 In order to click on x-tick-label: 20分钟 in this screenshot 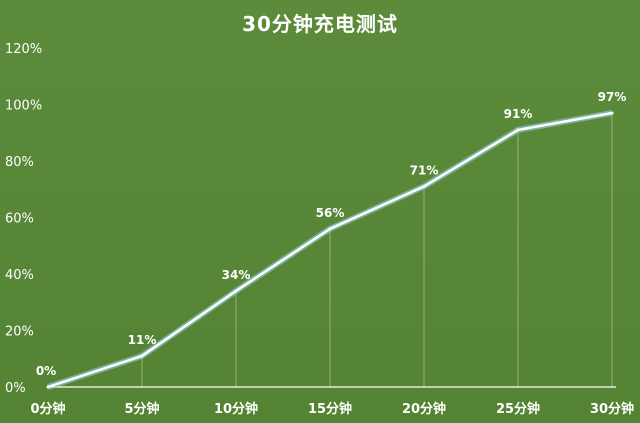, I will do `click(424, 409)`.